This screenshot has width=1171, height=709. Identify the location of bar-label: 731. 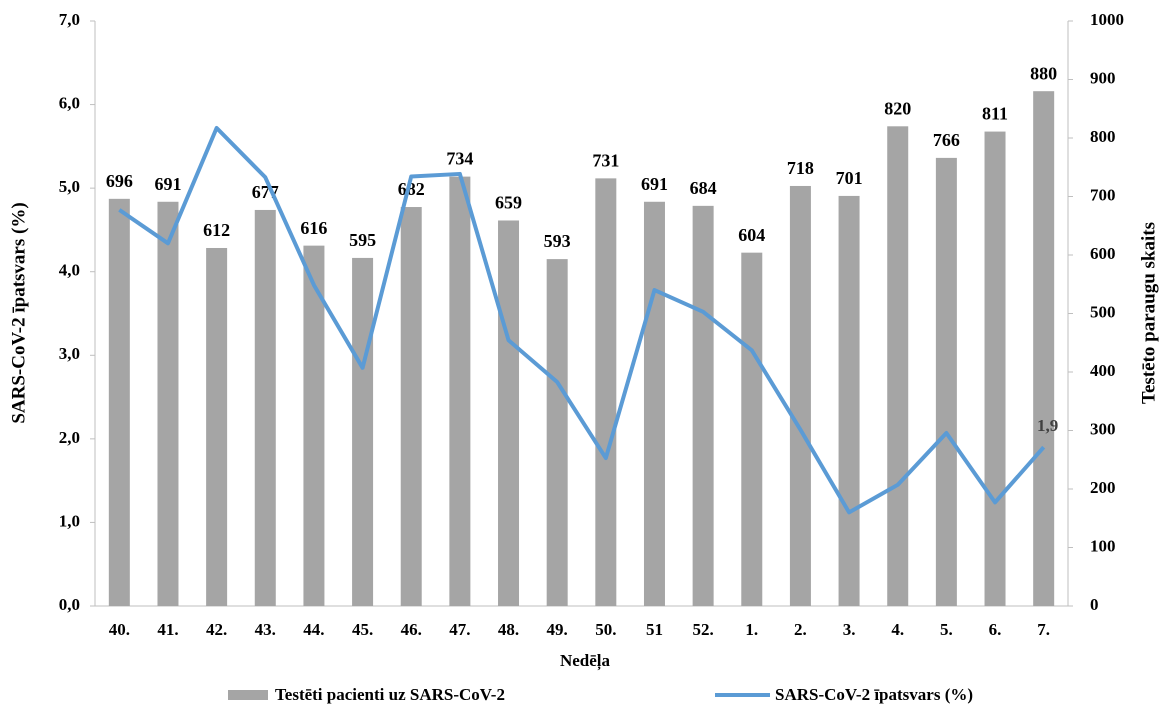
(605, 160).